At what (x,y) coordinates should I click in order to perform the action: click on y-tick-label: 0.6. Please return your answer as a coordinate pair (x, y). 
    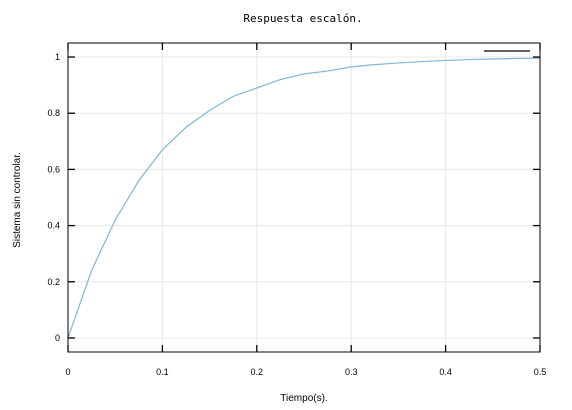
    Looking at the image, I should click on (53, 169).